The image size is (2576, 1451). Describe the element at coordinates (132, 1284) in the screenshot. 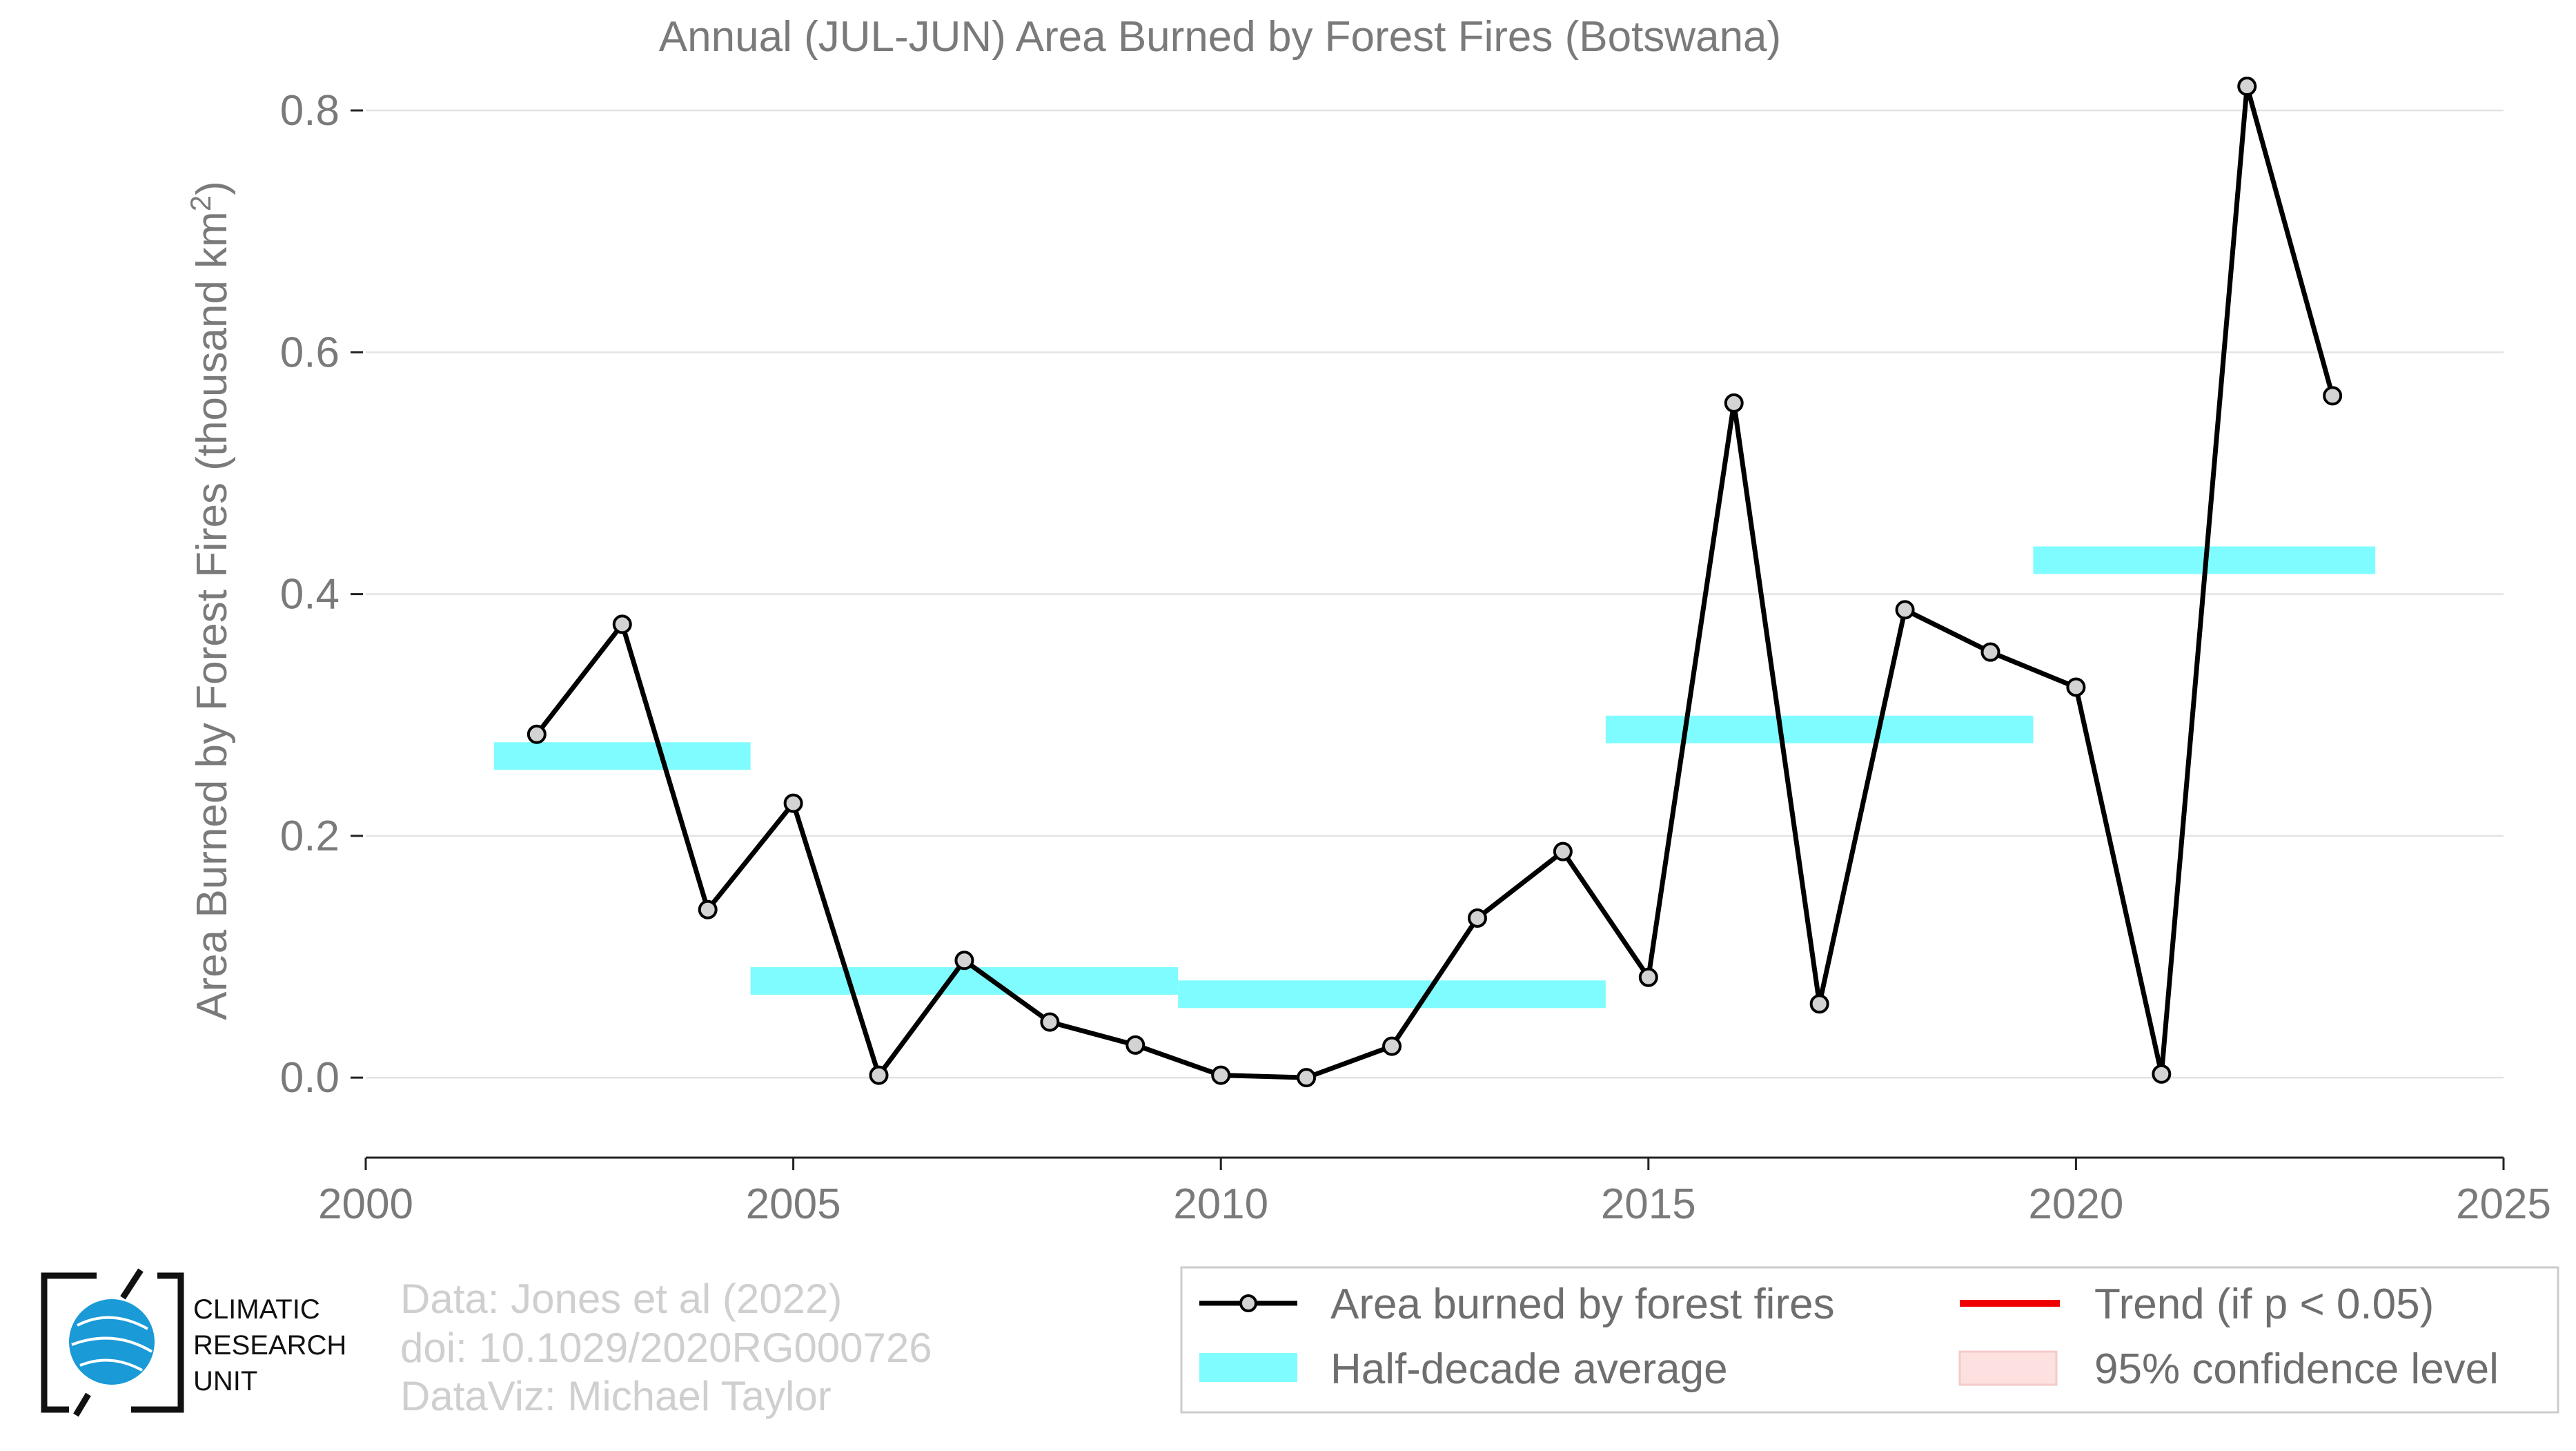

I see `logo-frame-slash` at that location.